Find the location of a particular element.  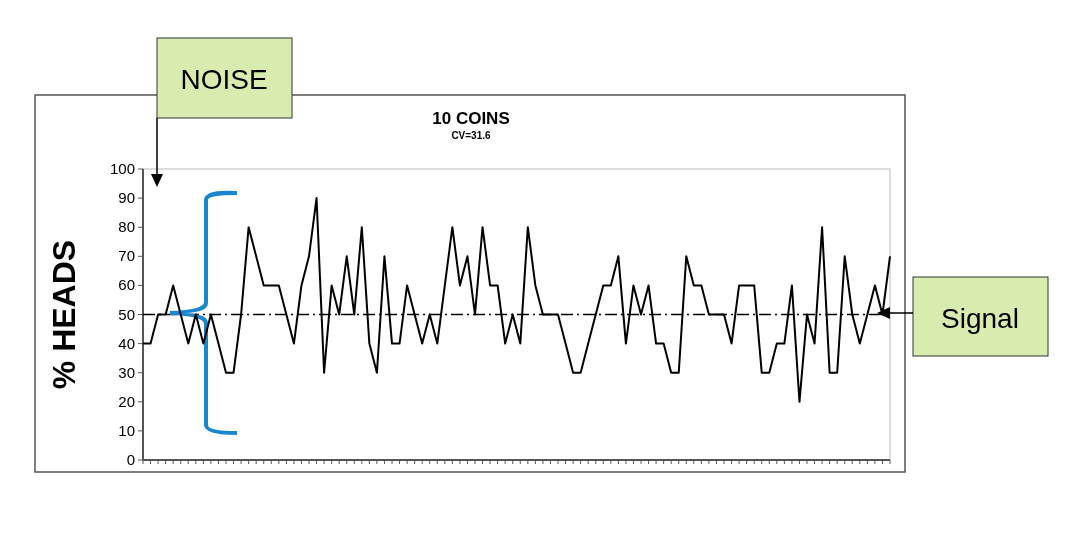

chart-subtitle: CV=31.6 is located at coordinates (471, 135).